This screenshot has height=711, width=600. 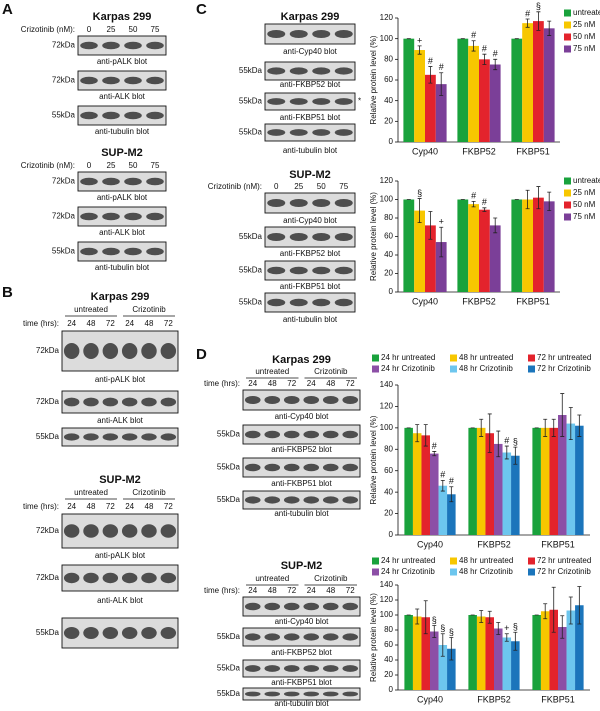 What do you see at coordinates (301, 513) in the screenshot?
I see `blot-caption: anti-tubulin blot` at bounding box center [301, 513].